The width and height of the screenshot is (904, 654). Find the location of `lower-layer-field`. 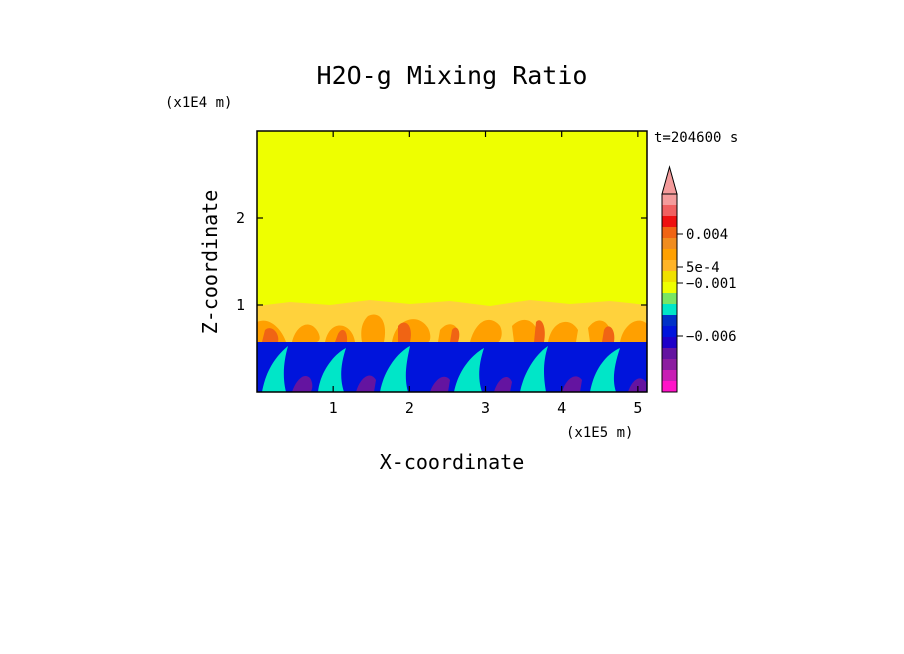

lower-layer-field is located at coordinates (452, 367).